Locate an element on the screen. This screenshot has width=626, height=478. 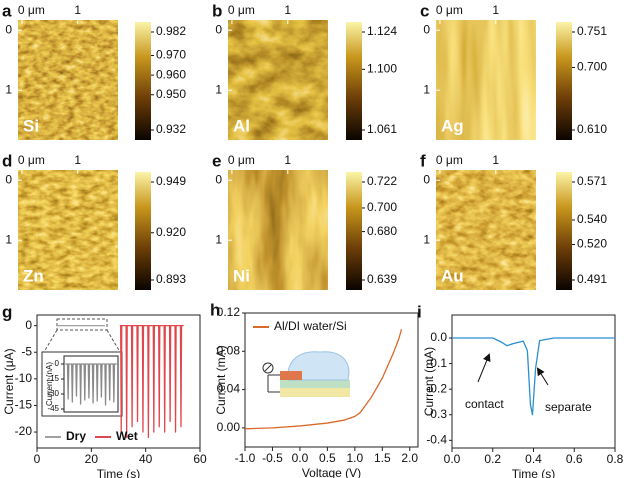
panel-letter: d is located at coordinates (7, 160).